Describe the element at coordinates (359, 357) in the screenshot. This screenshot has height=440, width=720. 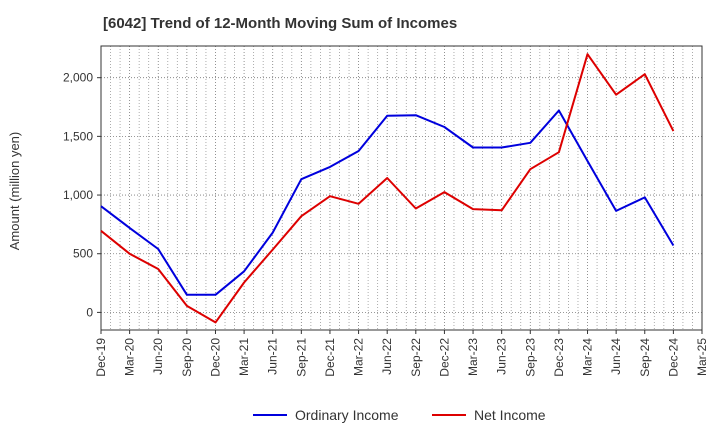
I see `x-tick-label: Mar-22` at that location.